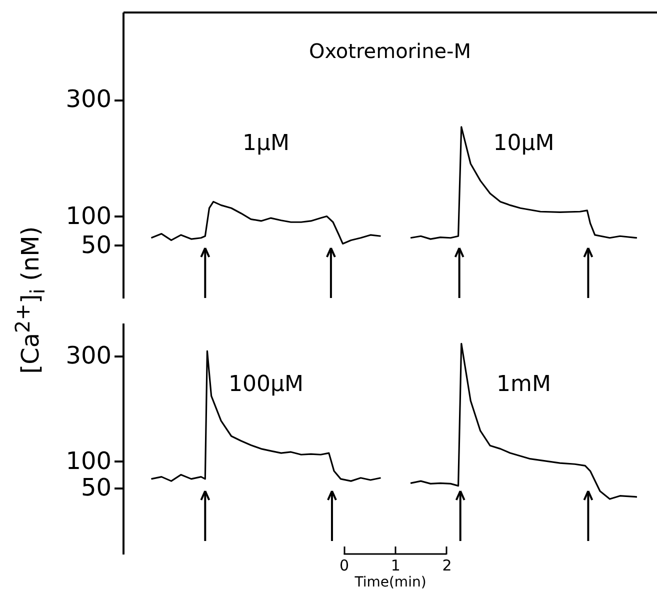 This screenshot has width=657, height=599. What do you see at coordinates (447, 565) in the screenshot?
I see `x-tick-label: 2` at bounding box center [447, 565].